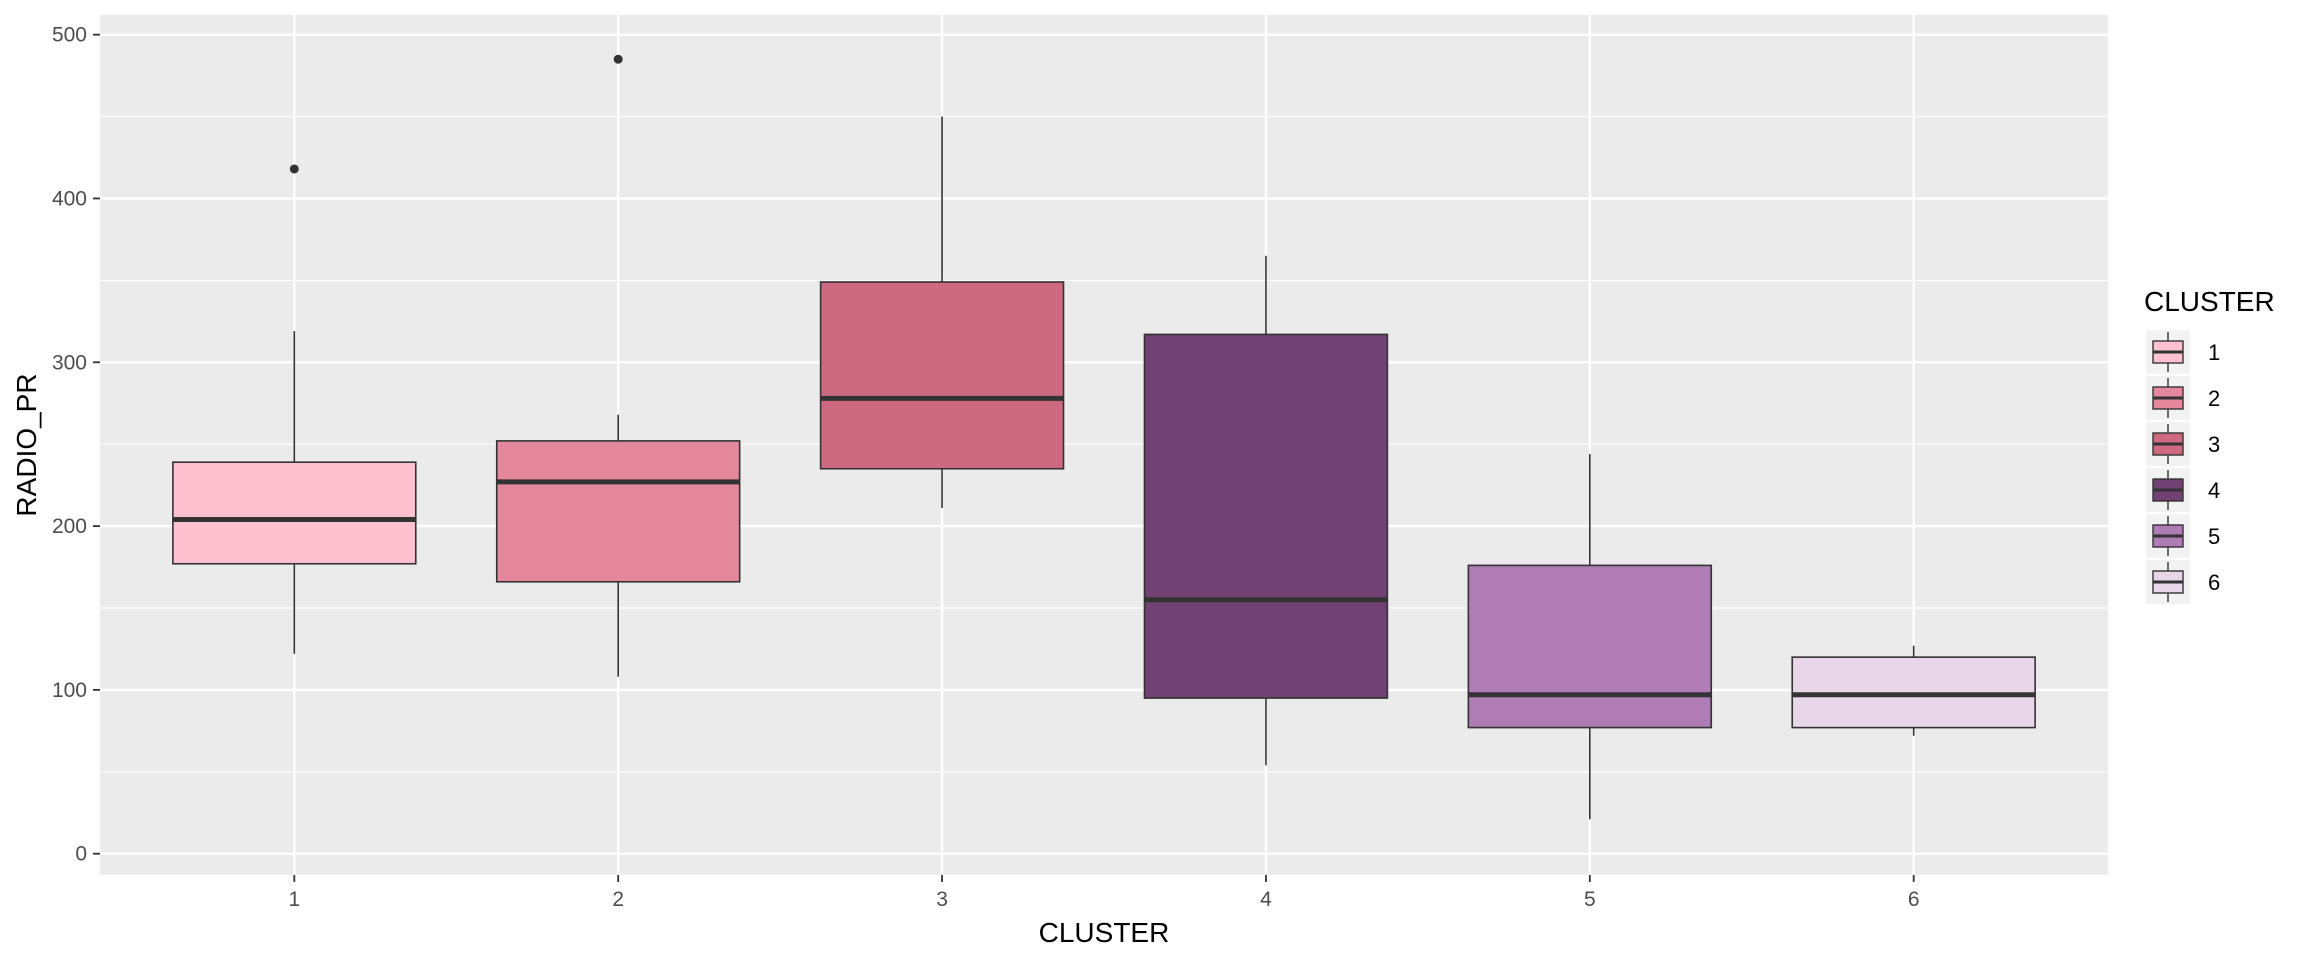  I want to click on x-tick-label: 2, so click(618, 899).